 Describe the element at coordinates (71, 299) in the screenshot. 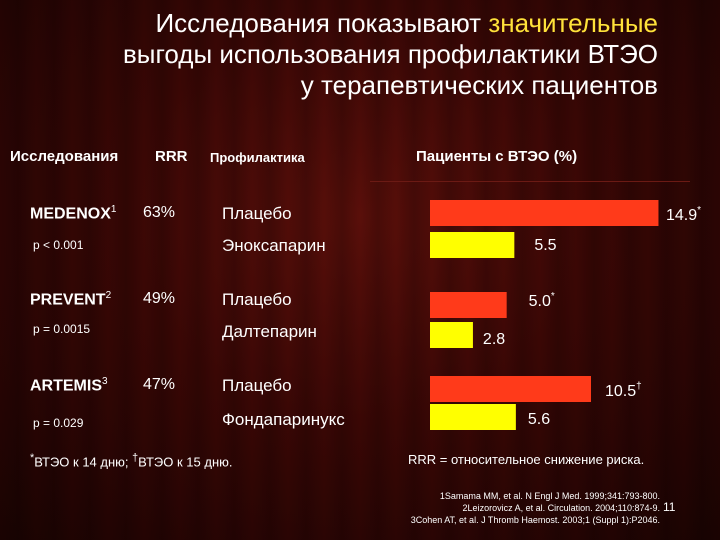

I see `study-prevent: PREVENT2` at that location.